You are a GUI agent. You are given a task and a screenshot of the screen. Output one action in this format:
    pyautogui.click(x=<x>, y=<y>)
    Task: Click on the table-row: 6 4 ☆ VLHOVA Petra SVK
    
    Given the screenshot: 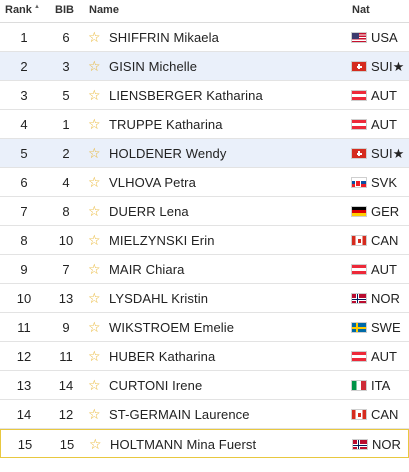 What is the action you would take?
    pyautogui.click(x=204, y=182)
    